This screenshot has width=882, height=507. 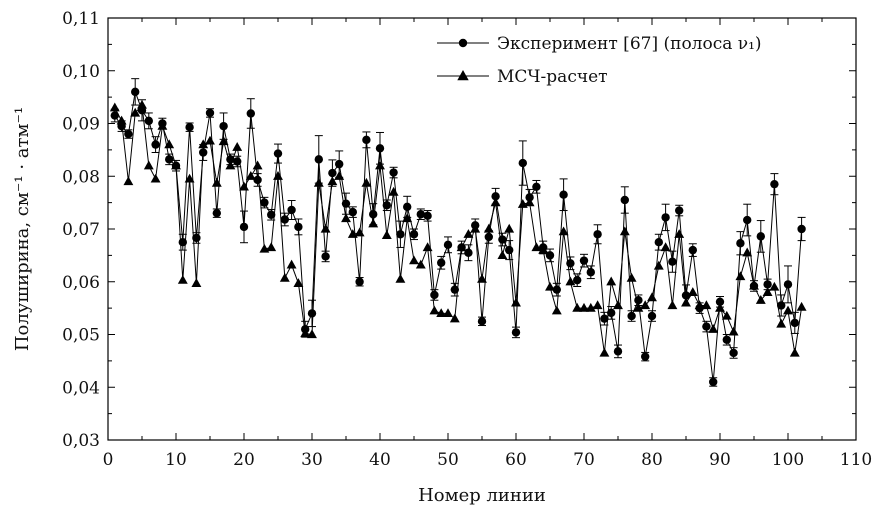 I want to click on x-tick-label: 90, so click(x=720, y=460).